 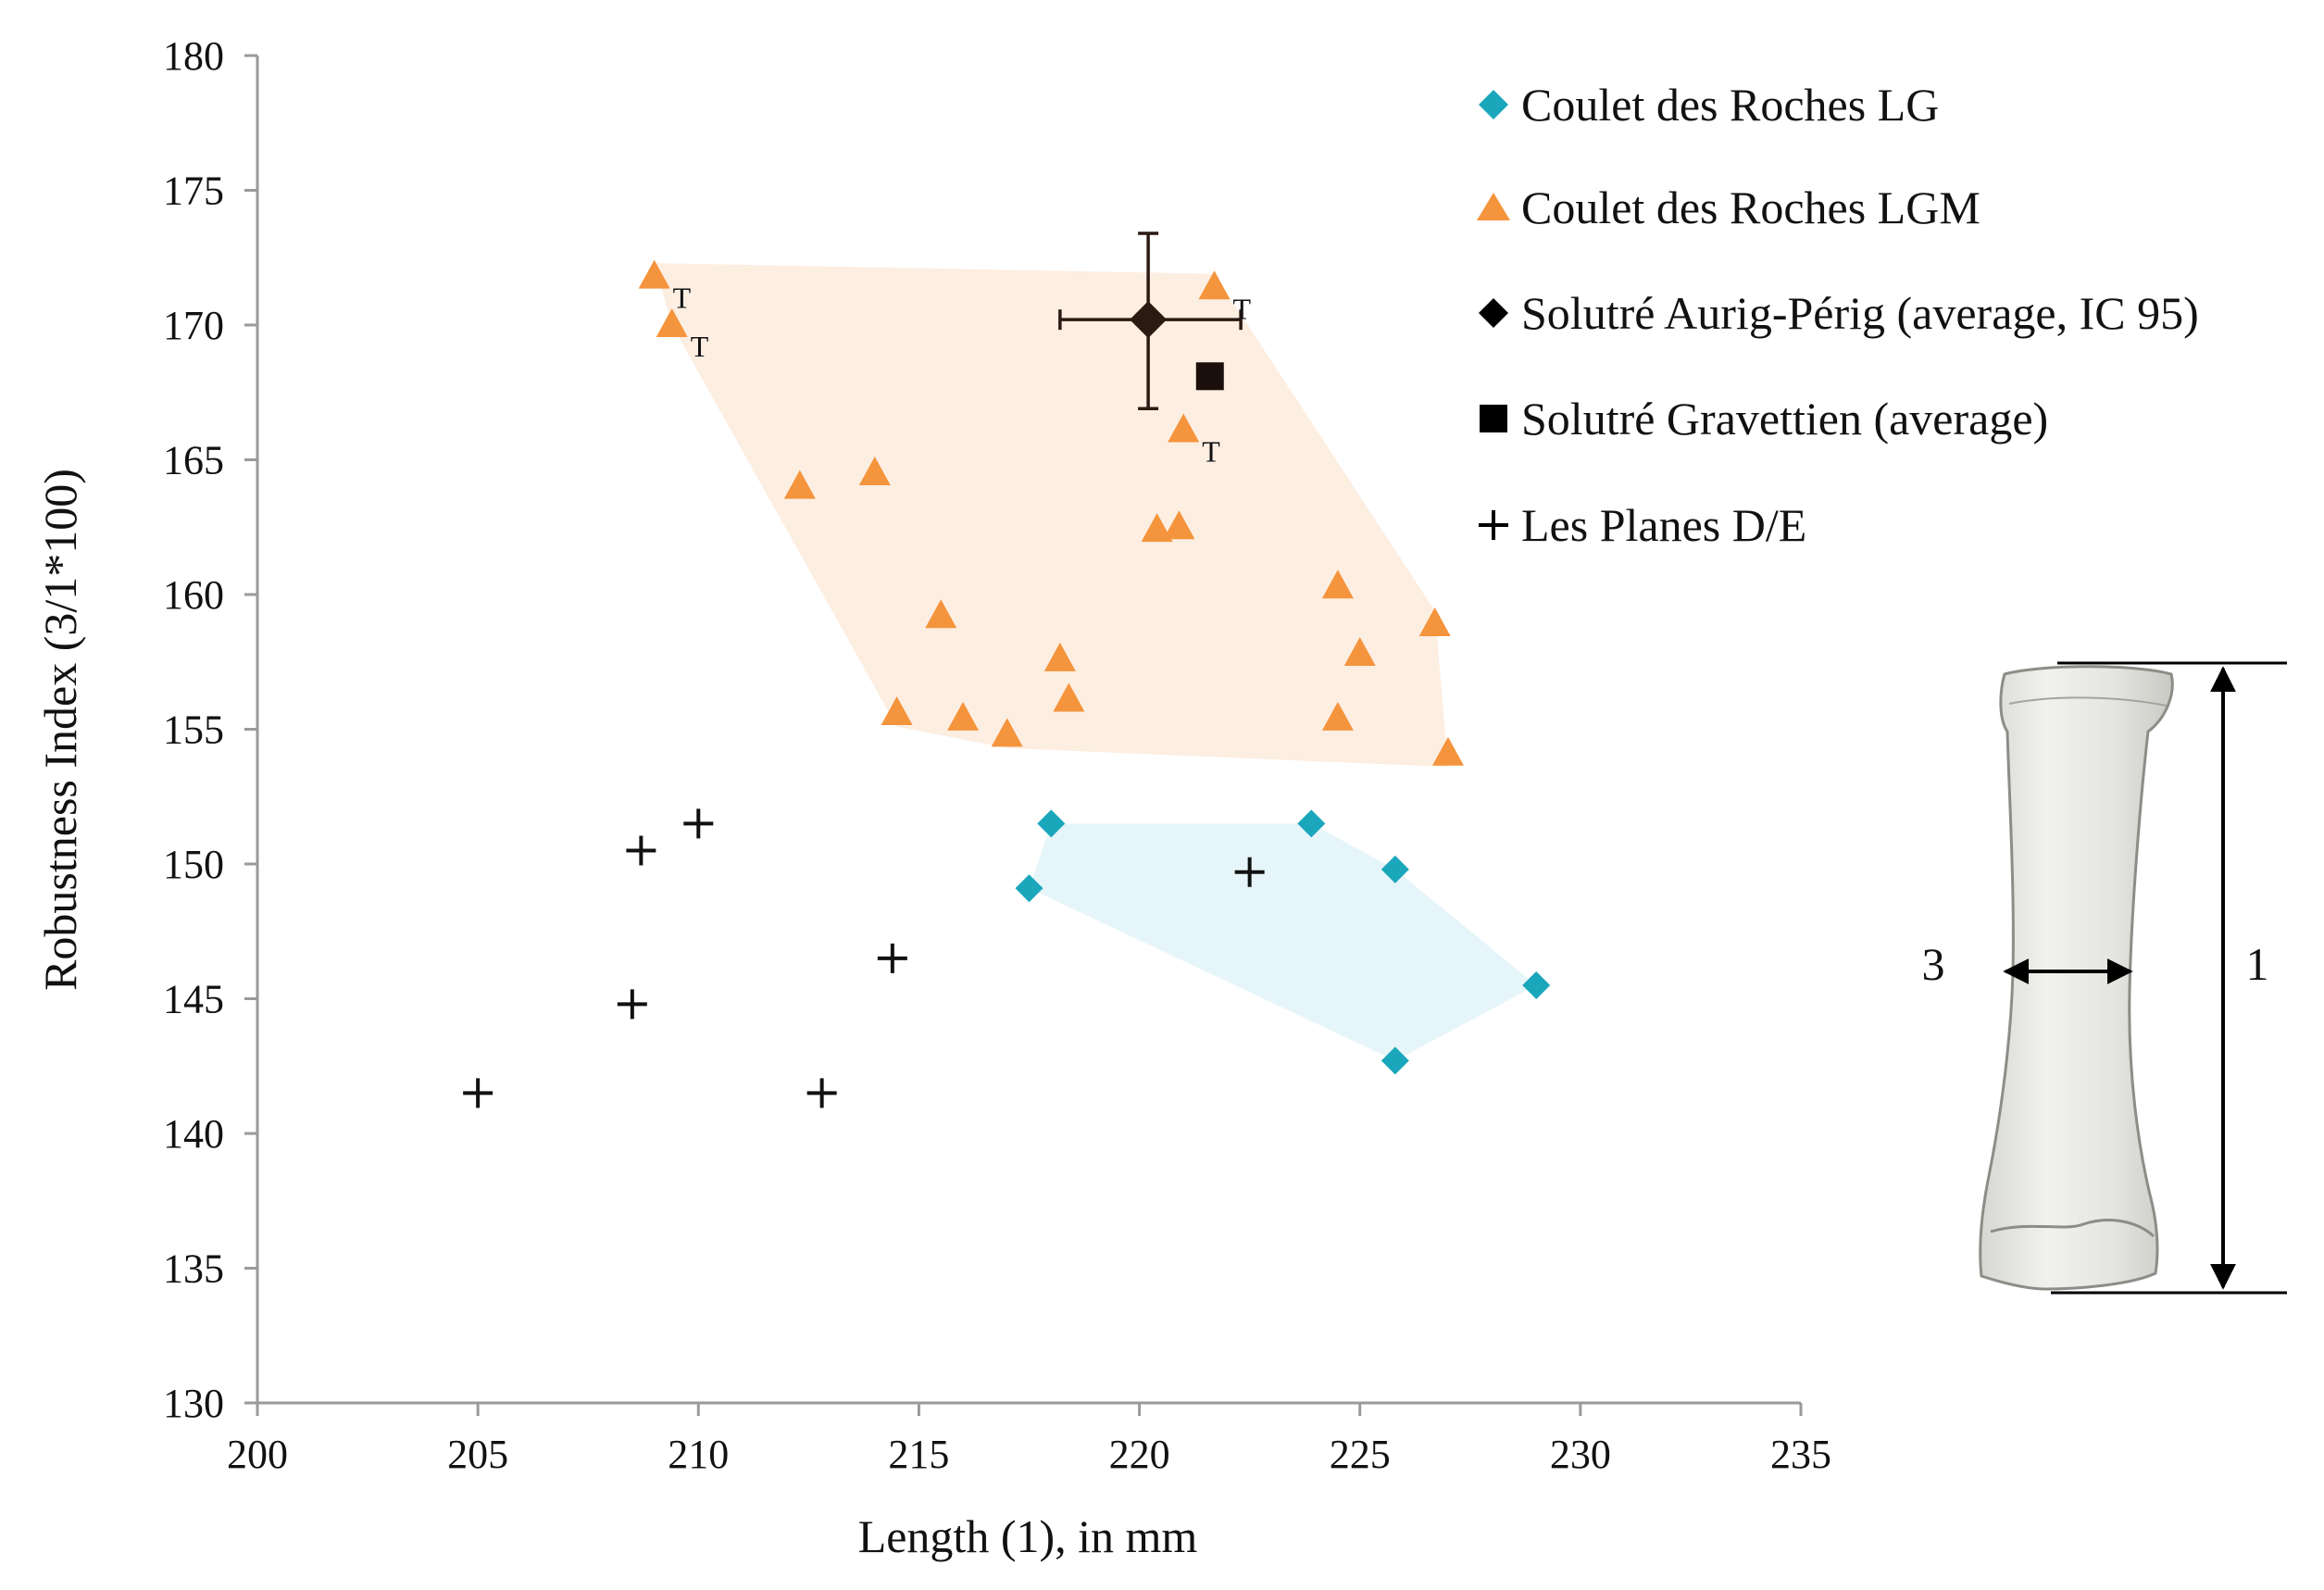 I want to click on x-tick-label: 225, so click(x=1360, y=1454).